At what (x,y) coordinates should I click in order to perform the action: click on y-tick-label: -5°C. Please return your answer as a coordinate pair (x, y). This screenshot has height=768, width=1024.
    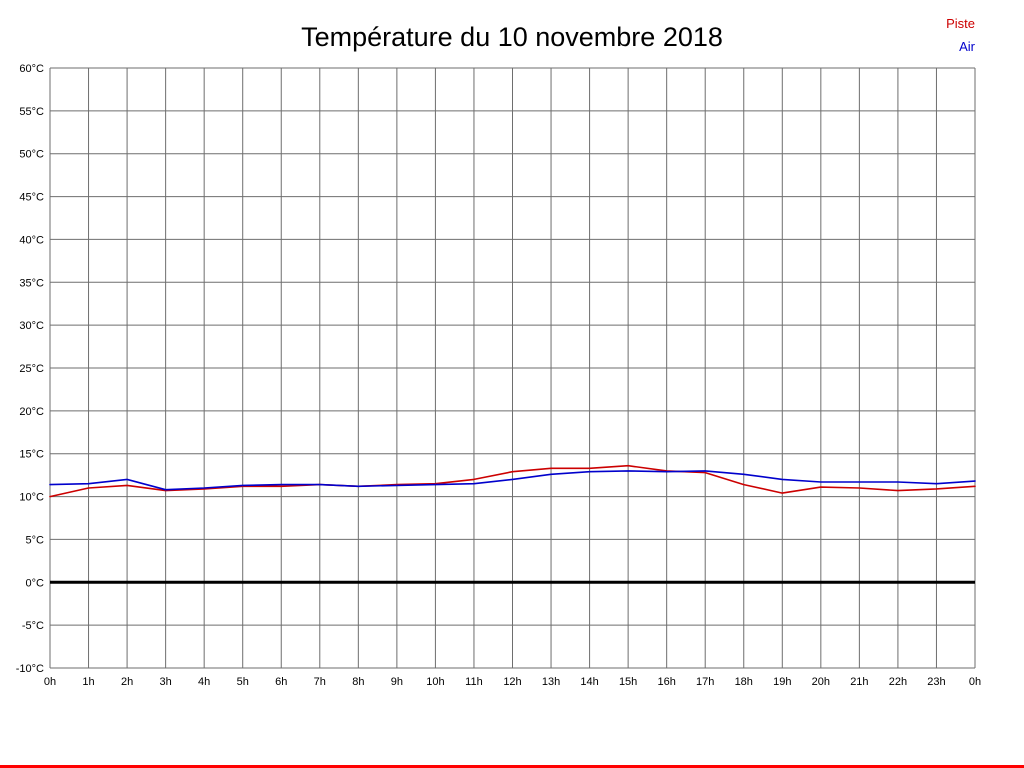
    Looking at the image, I should click on (33, 626).